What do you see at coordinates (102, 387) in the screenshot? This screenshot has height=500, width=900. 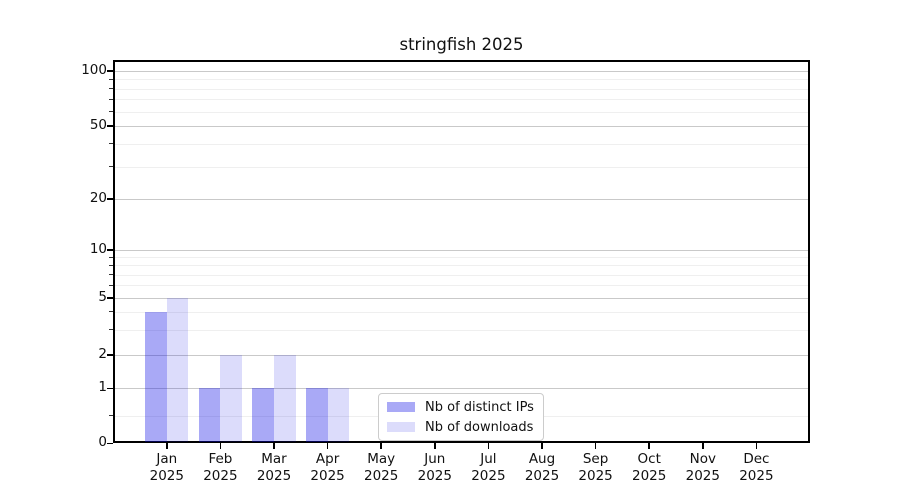 I see `y-axis-tick-label: 1` at bounding box center [102, 387].